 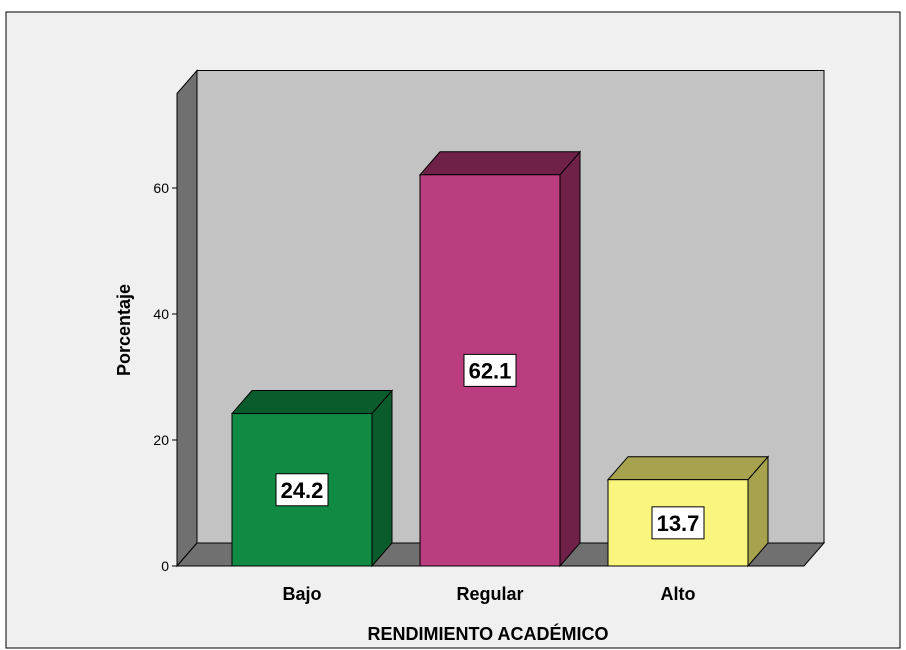 I want to click on y-tick-label: 60, so click(x=161, y=188).